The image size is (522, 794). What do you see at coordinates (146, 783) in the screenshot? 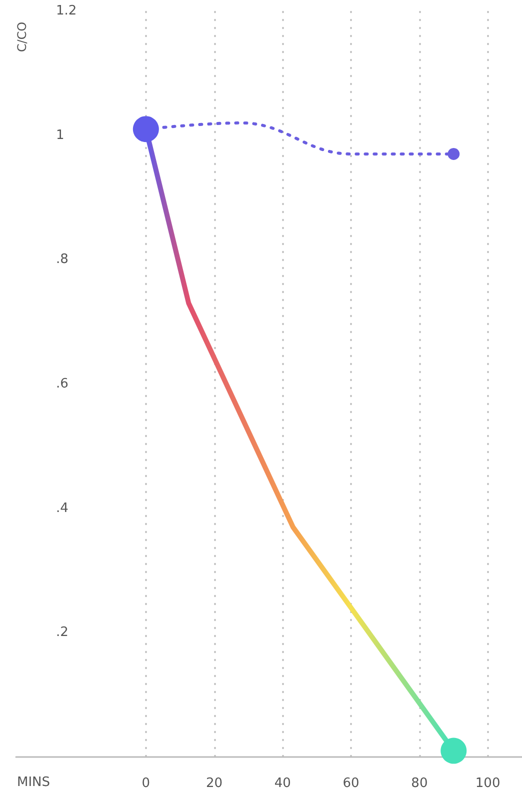
I see `x-tick-label: 0` at bounding box center [146, 783].